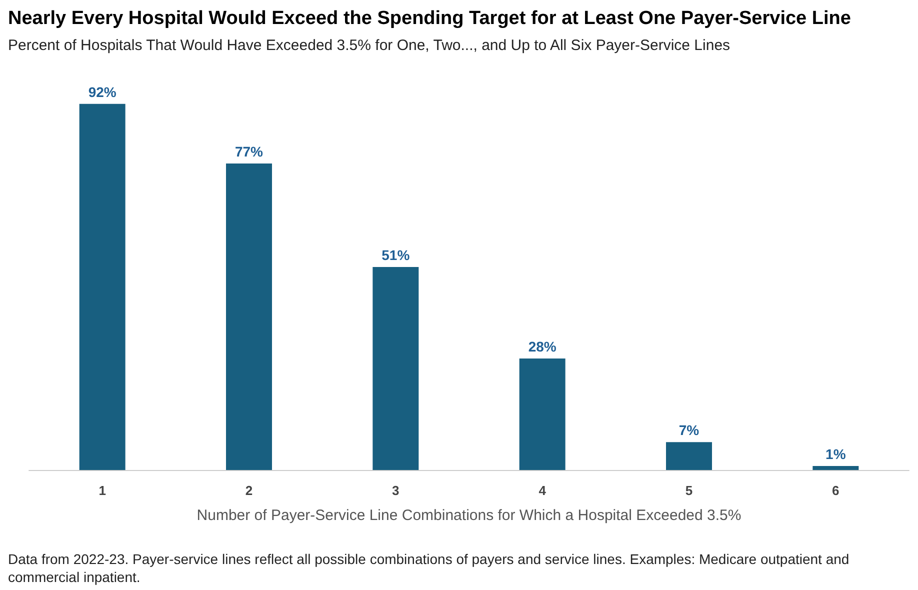  What do you see at coordinates (369, 45) in the screenshot?
I see `chart-subtitle: Percent of Hospitals That Would Have Exceeded 3.5% for One, Two..., and Up to All Six Payer-Service Lines` at bounding box center [369, 45].